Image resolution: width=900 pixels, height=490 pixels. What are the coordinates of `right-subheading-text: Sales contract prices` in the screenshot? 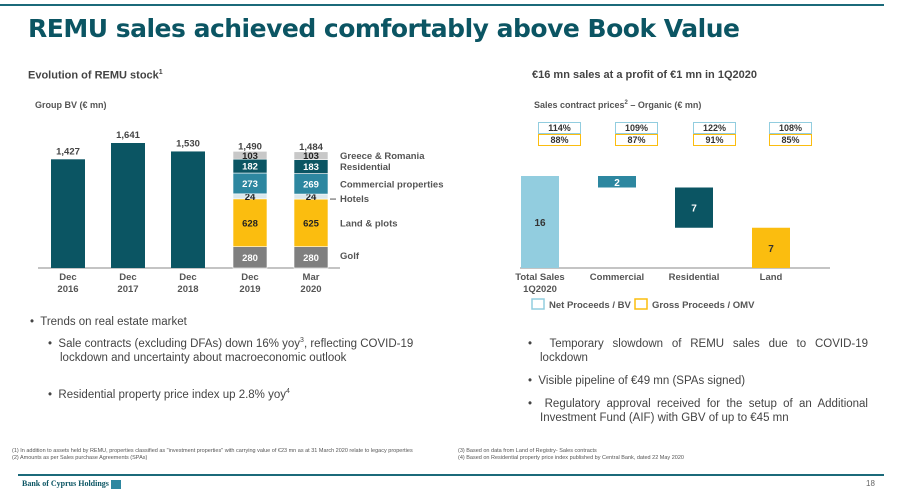 It's located at (579, 105).